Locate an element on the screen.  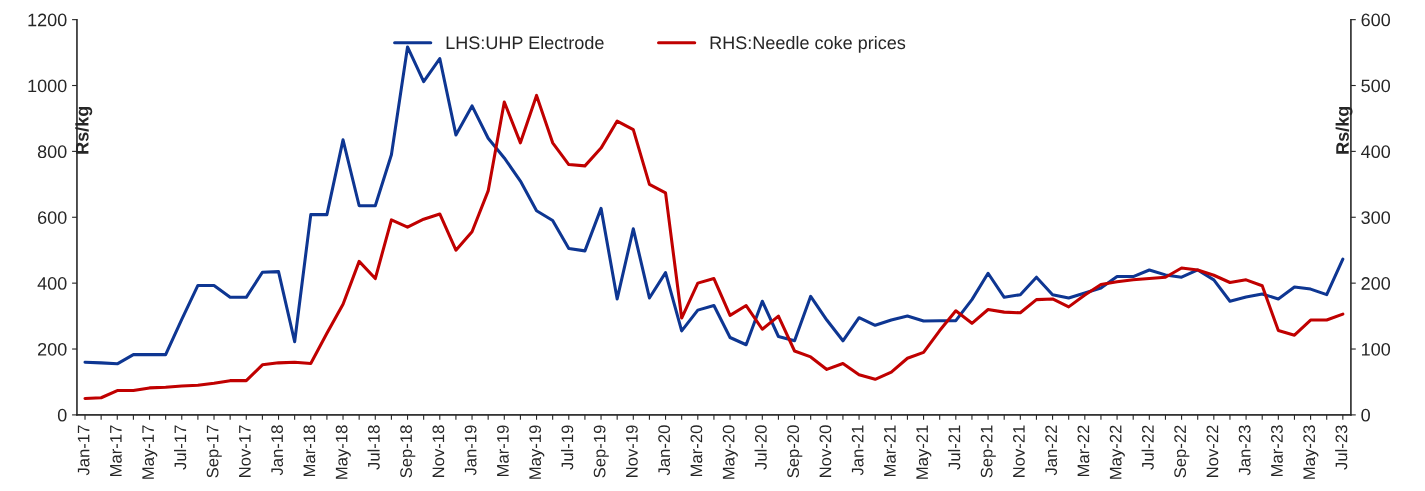
x-tick-label: Jan-20 is located at coordinates (664, 450).